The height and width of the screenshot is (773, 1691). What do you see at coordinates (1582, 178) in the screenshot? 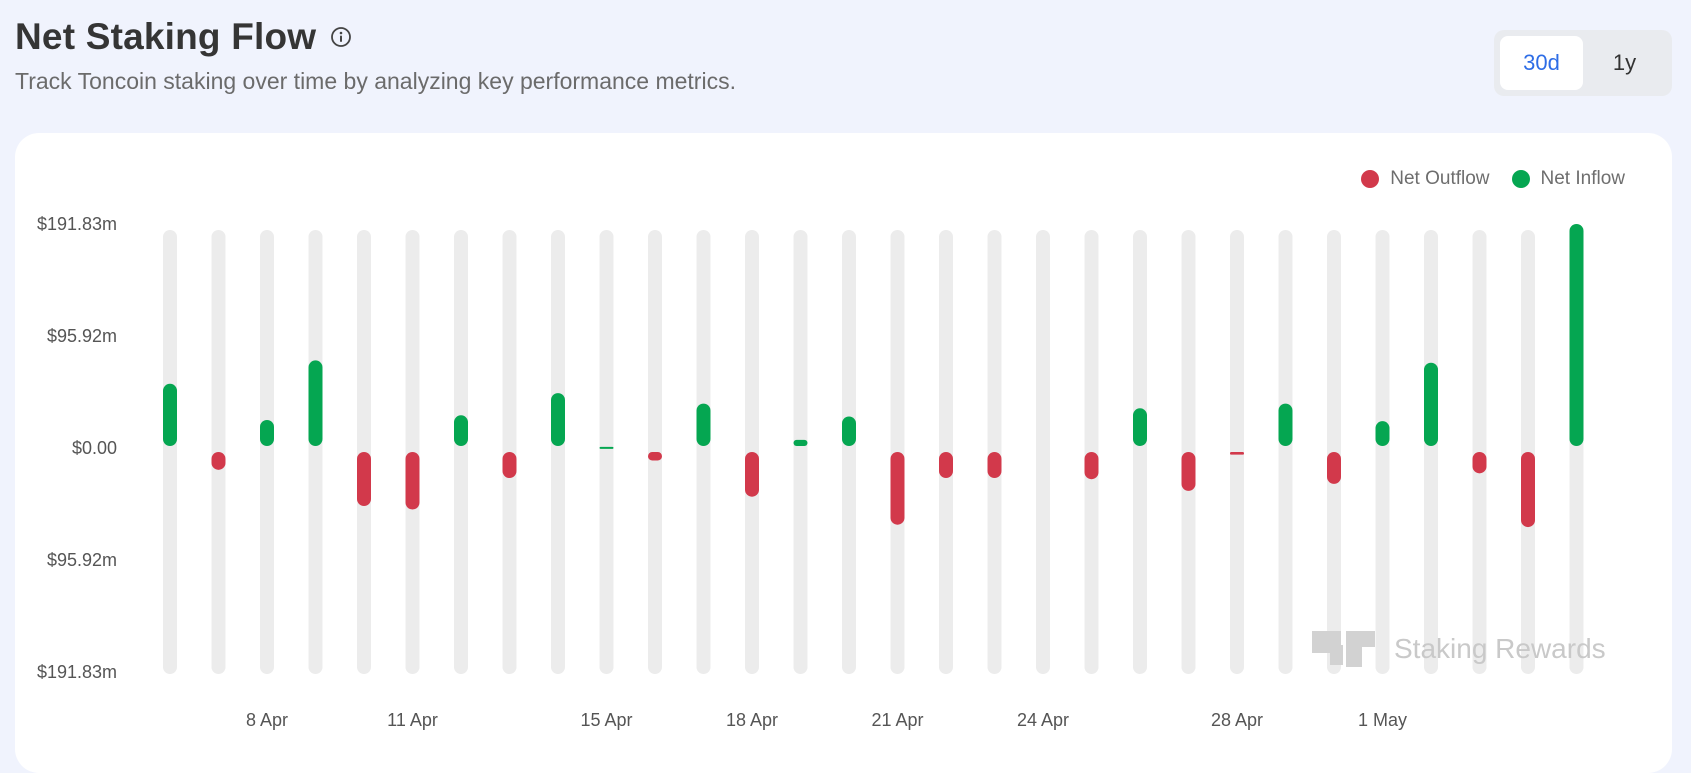
I see `legend-label-net-inflow: Net Inflow` at bounding box center [1582, 178].